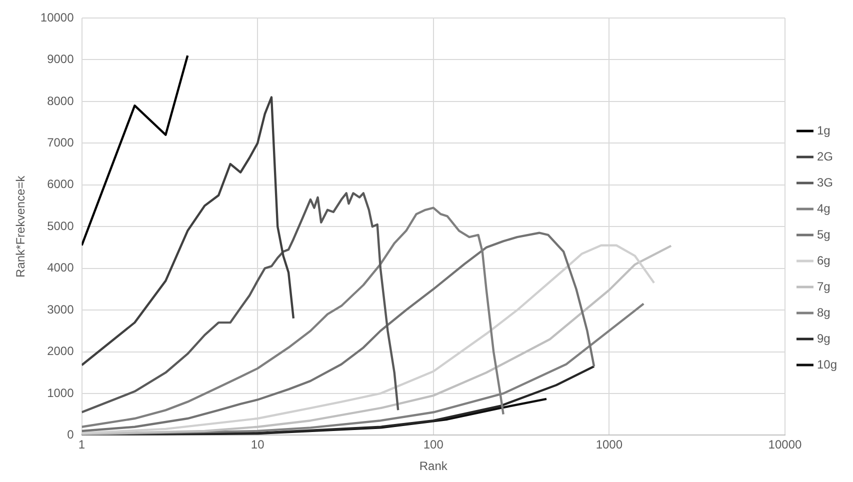  Describe the element at coordinates (60, 101) in the screenshot. I see `y-tick-label: 8000` at that location.